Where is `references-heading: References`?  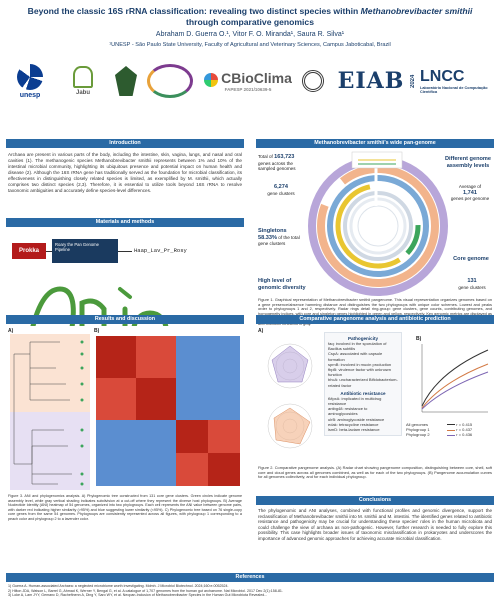 references-heading: References is located at coordinates (250, 577).